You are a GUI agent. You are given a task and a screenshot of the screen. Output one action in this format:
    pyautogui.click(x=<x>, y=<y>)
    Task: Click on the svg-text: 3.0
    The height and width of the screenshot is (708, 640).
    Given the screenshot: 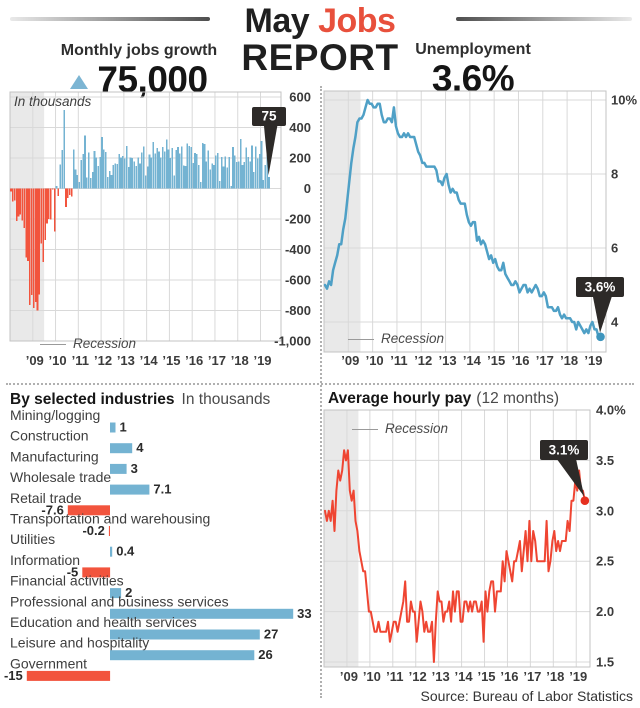 What is the action you would take?
    pyautogui.click(x=605, y=510)
    